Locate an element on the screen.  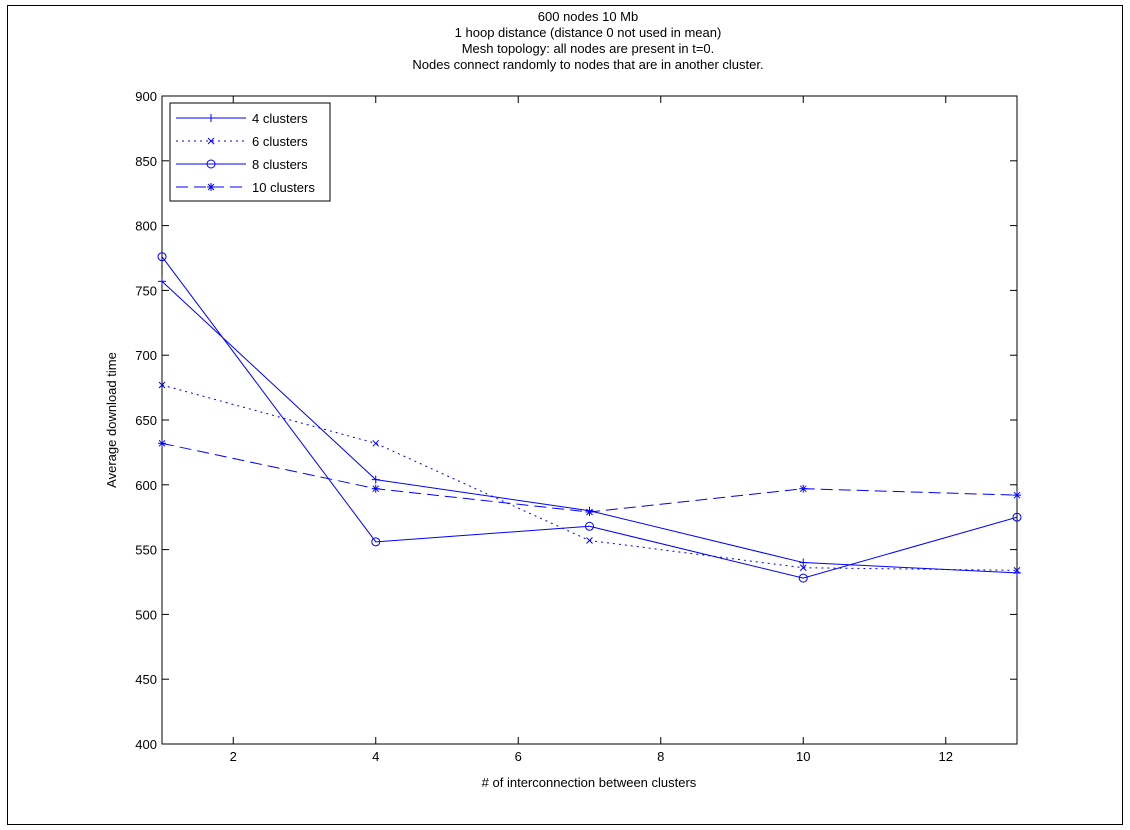
y-tick-label: 800 is located at coordinates (146, 226).